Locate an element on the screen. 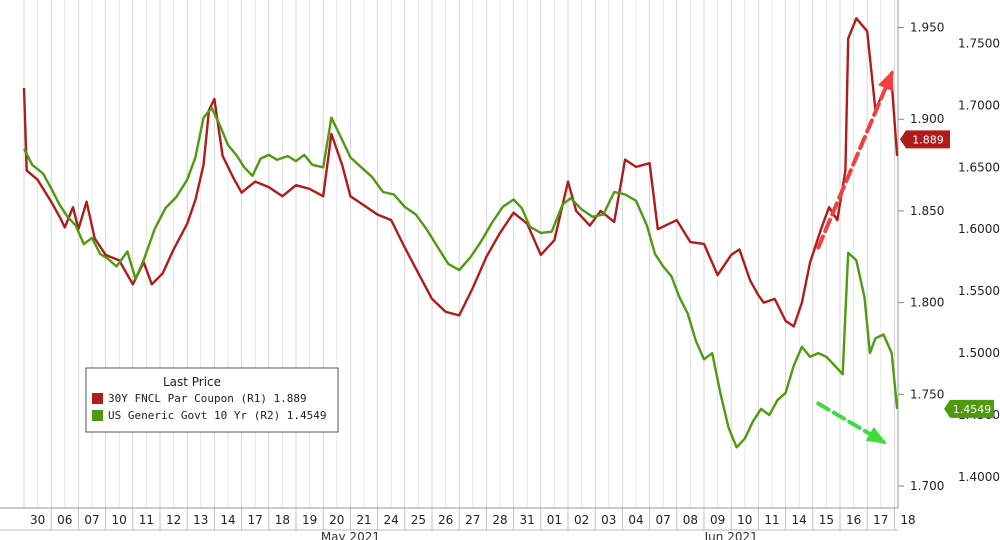  x-tick-label: 30 is located at coordinates (37, 520).